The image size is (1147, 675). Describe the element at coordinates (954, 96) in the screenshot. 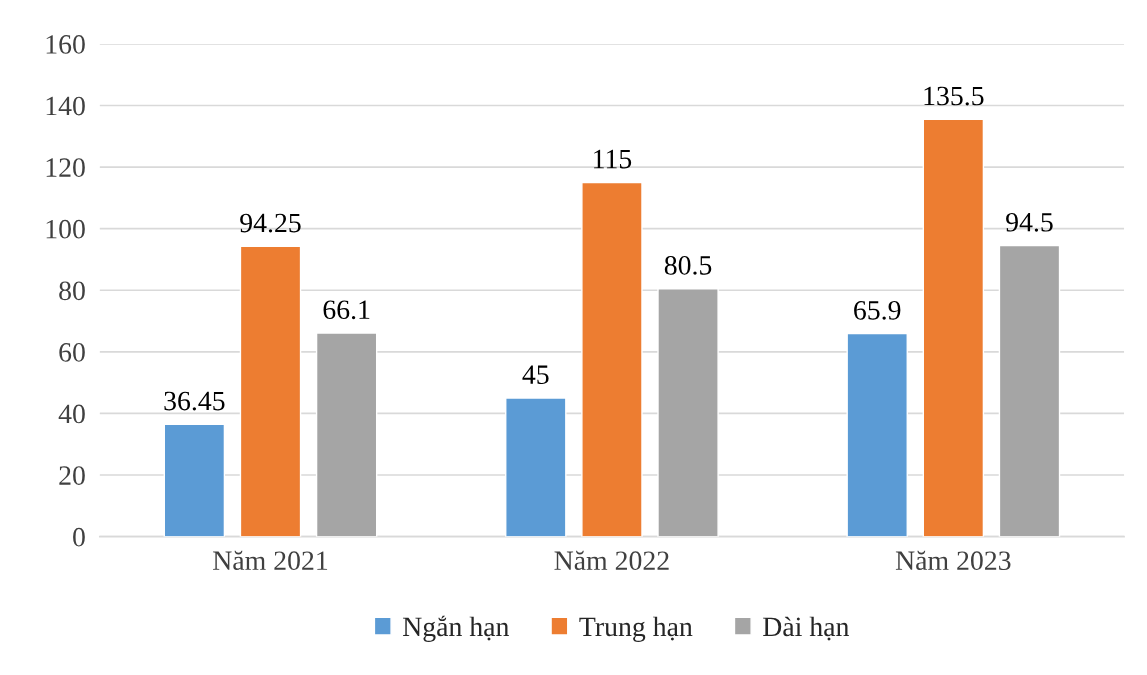

I see `data-label: 135.5` at that location.